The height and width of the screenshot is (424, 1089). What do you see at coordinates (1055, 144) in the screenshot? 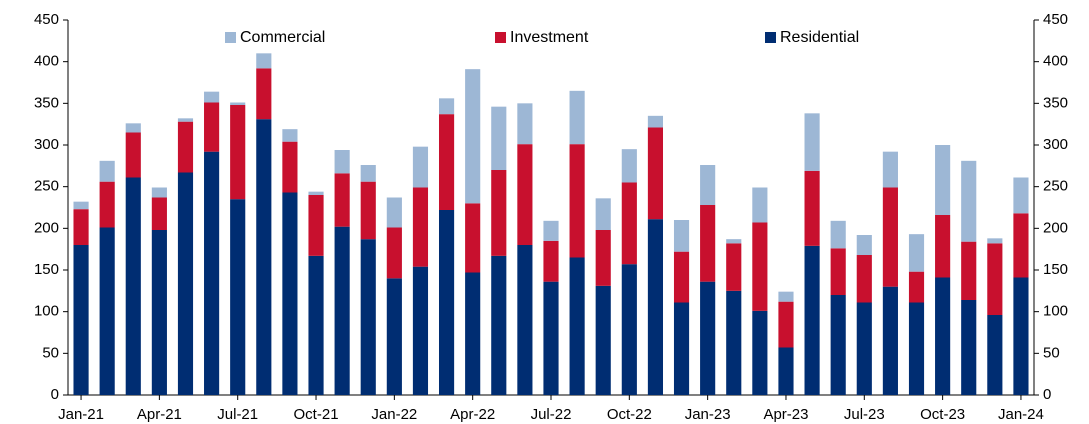
I see `y2-tick-label: 300` at bounding box center [1055, 144].